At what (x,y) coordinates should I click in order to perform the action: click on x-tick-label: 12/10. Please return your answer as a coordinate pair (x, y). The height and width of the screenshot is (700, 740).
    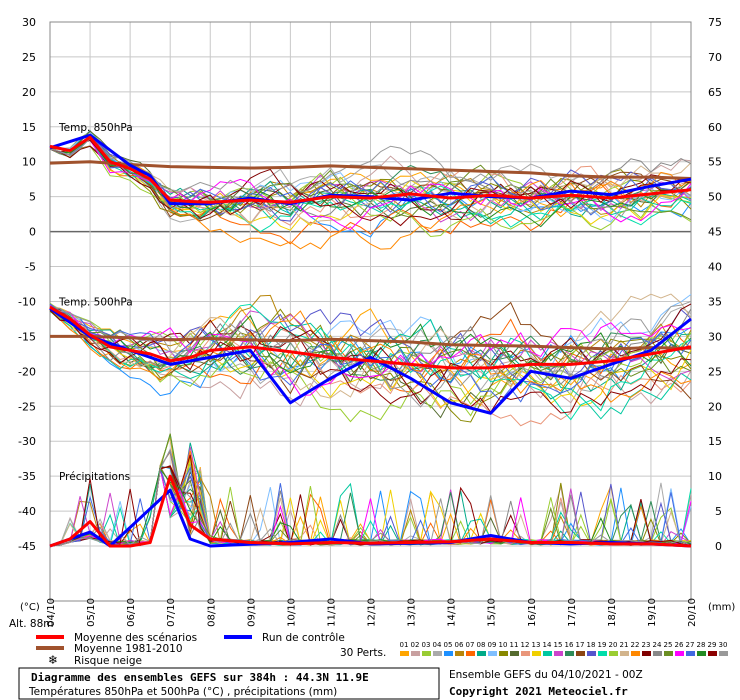
    Looking at the image, I should click on (372, 612).